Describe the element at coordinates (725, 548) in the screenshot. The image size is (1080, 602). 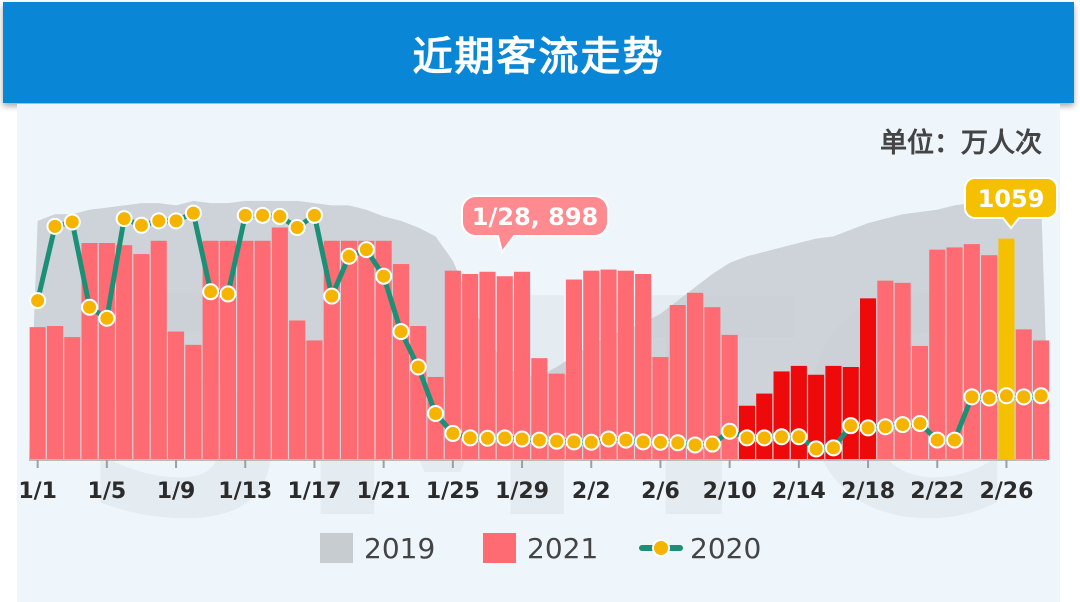
I see `legend-label-2020: 2020` at that location.